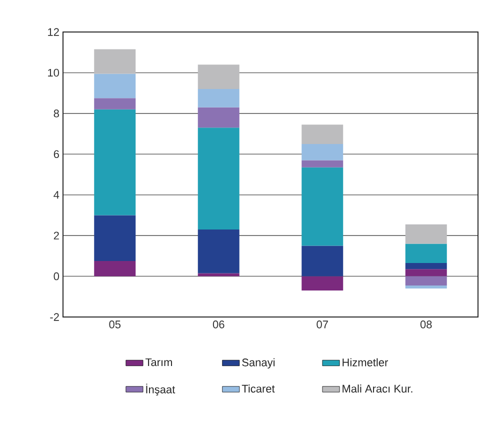 This screenshot has height=426, width=482. What do you see at coordinates (56, 236) in the screenshot?
I see `y-tick-label: 2` at bounding box center [56, 236].